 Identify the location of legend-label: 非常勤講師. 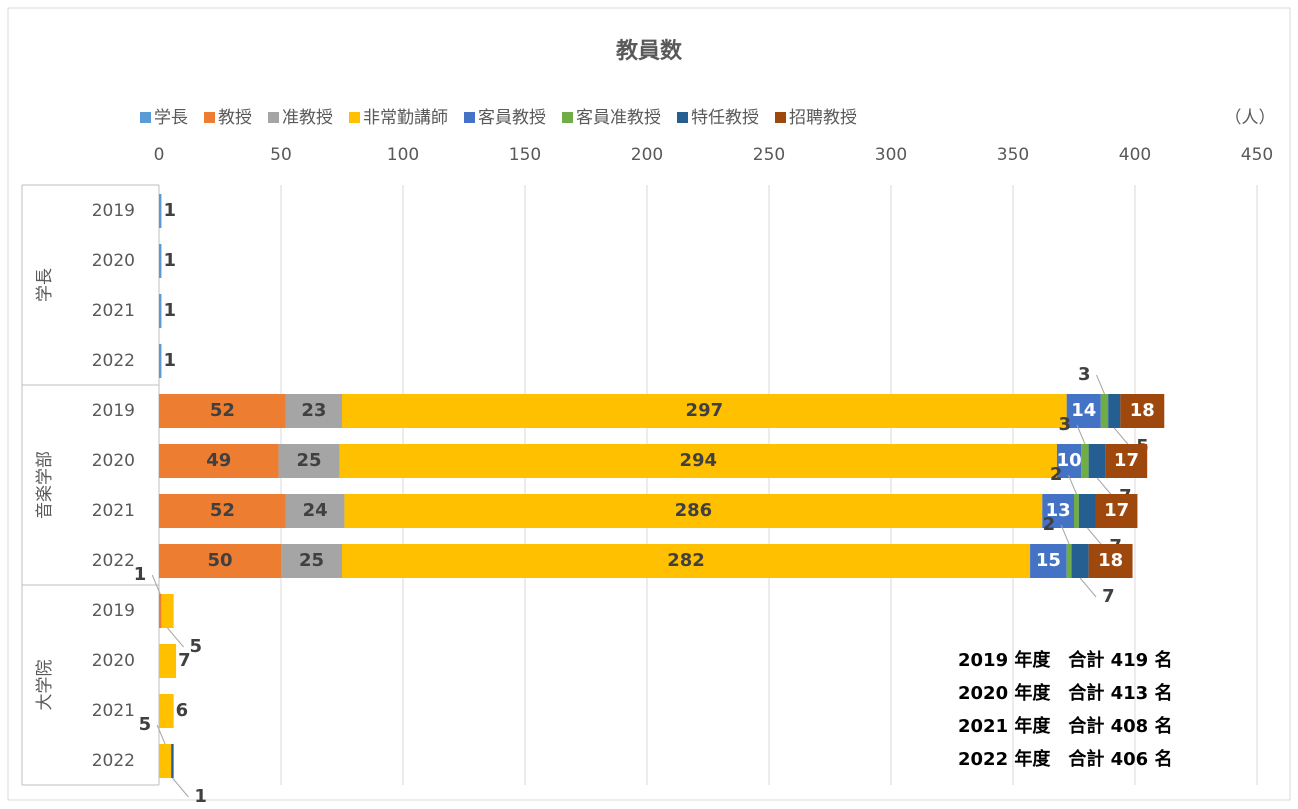
(405, 118).